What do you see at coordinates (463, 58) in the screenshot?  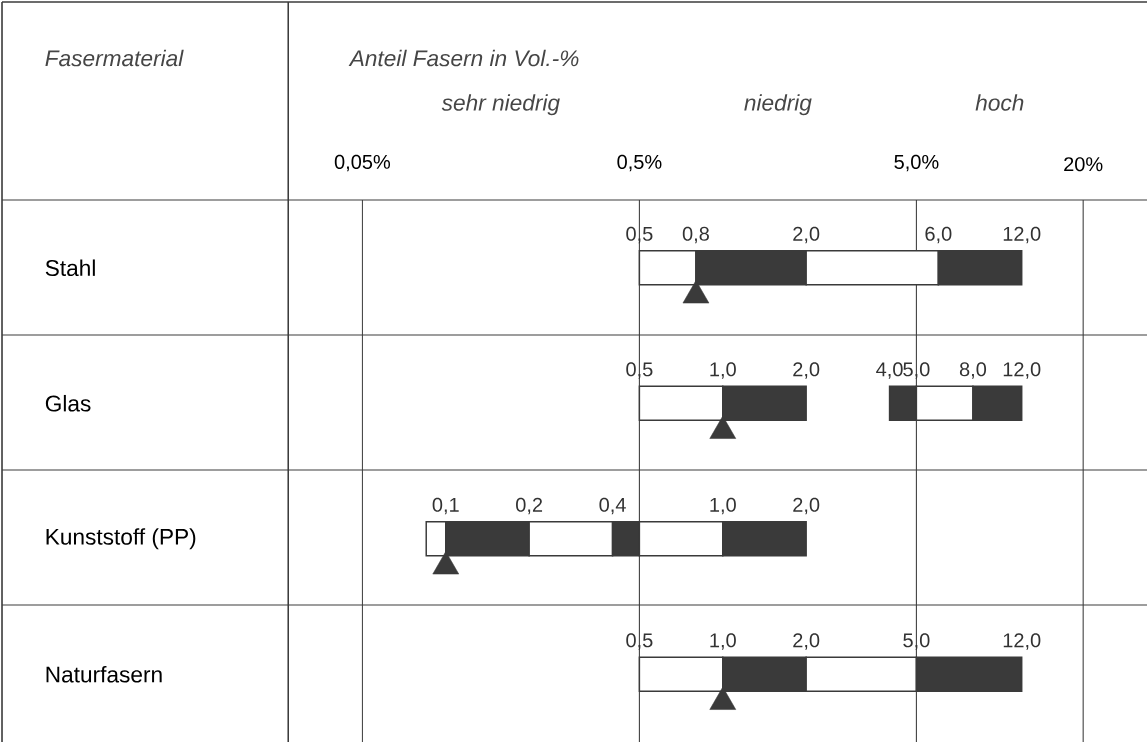 I see `x-axis-title: Anteil Fasern in Vol.-%` at bounding box center [463, 58].